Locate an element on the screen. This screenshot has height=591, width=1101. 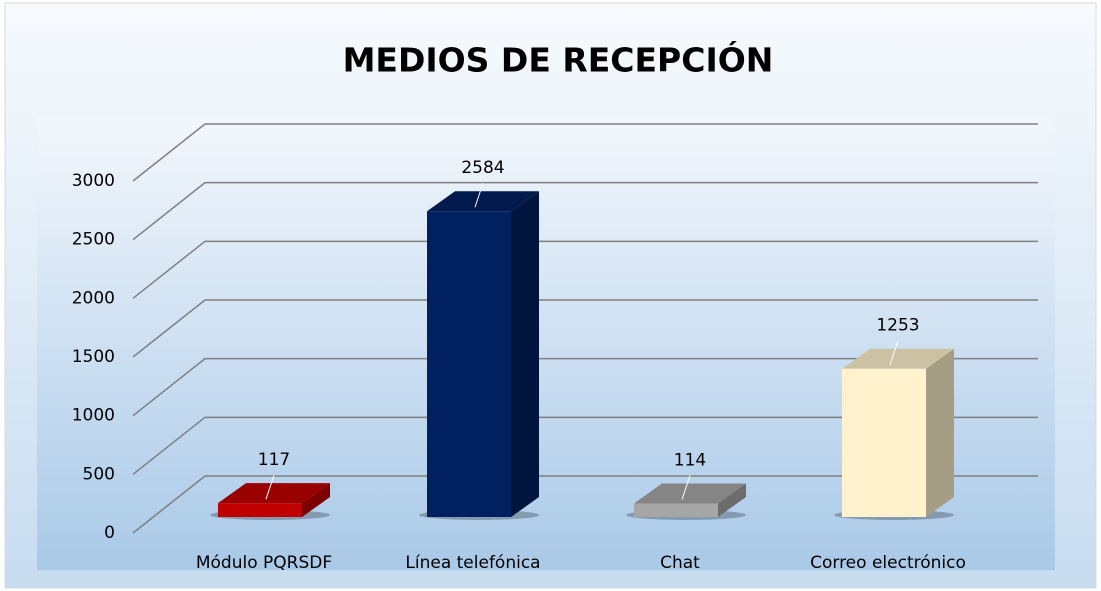
y-tick-label: 2000 is located at coordinates (93, 298).